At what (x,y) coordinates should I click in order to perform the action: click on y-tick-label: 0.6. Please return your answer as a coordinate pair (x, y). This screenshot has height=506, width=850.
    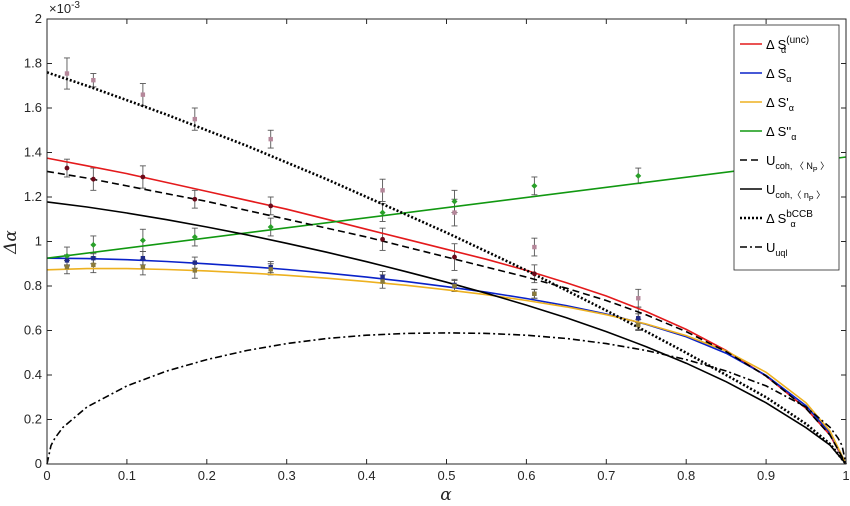
    Looking at the image, I should click on (33, 330).